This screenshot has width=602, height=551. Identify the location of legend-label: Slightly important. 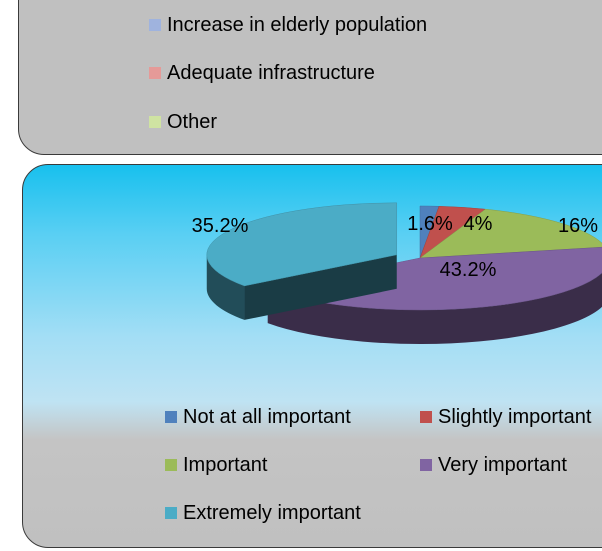
(515, 417).